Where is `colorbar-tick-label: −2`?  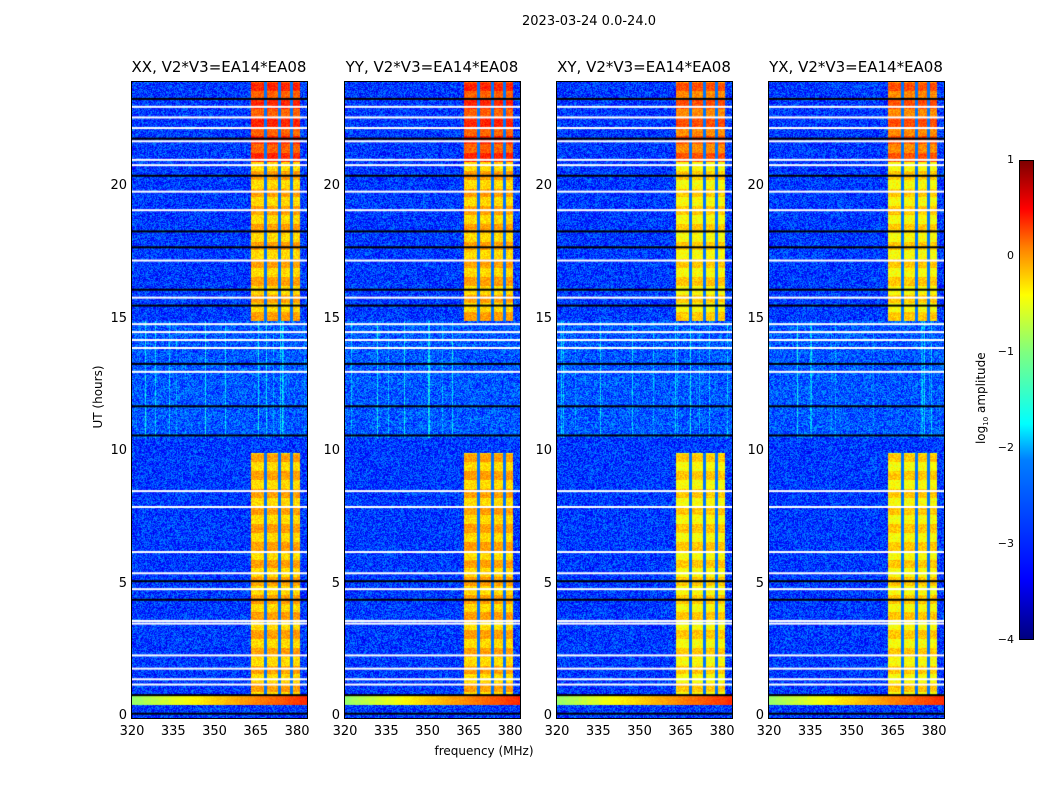
colorbar-tick-label: −2 is located at coordinates (1005, 447).